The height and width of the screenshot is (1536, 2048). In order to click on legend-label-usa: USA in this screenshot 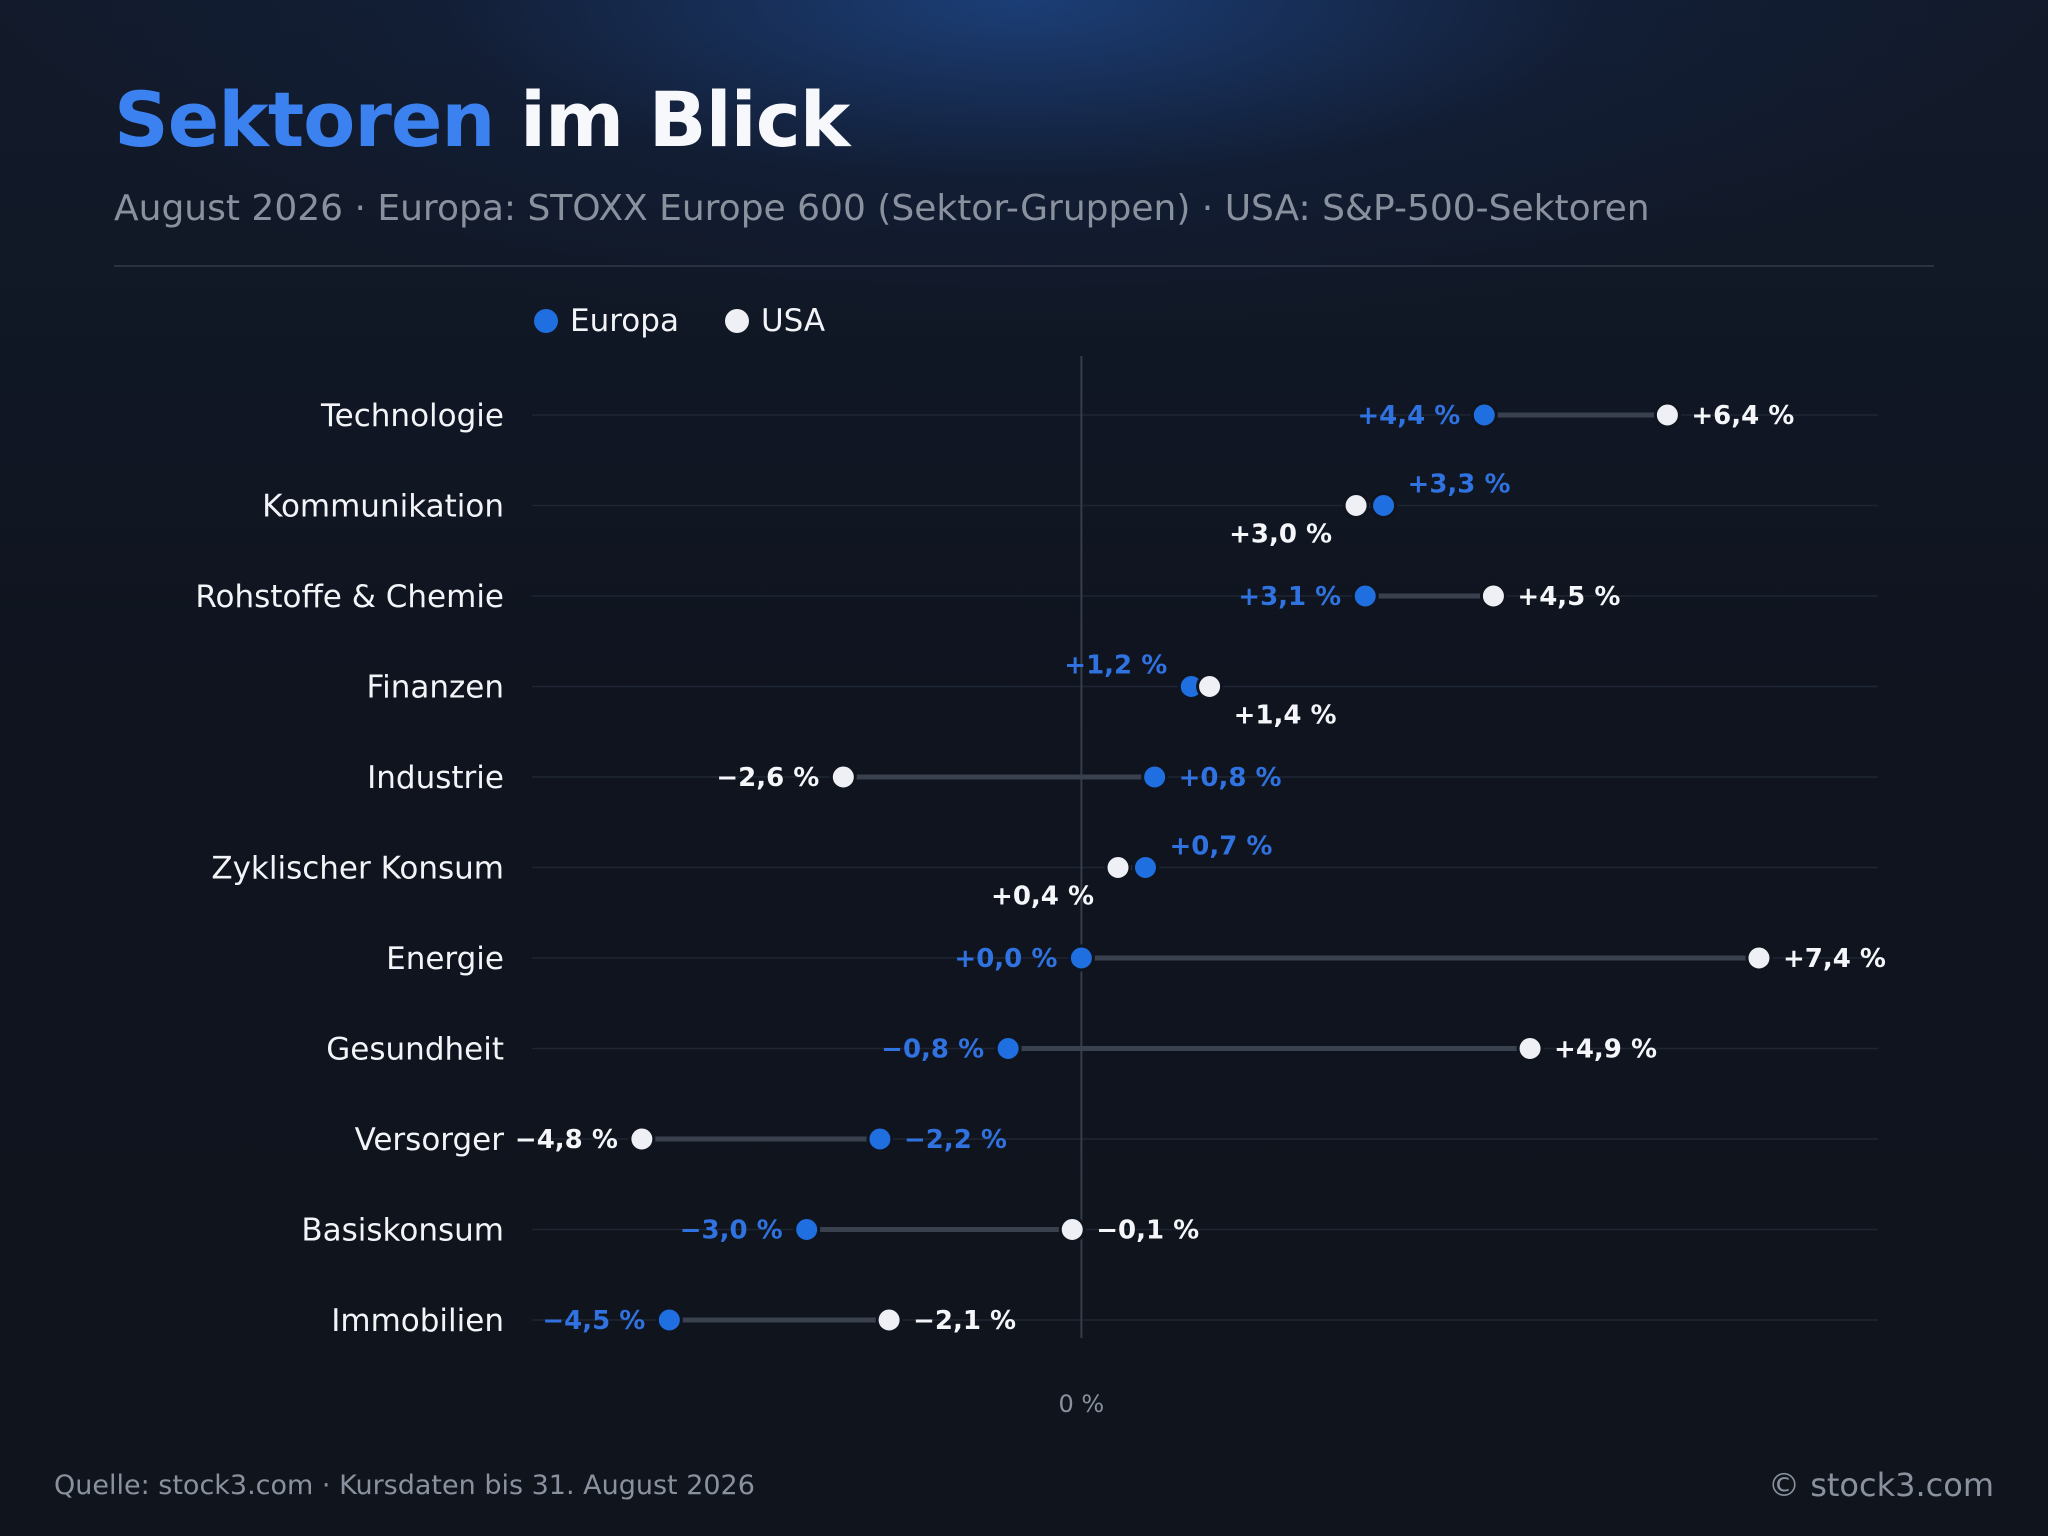, I will do `click(793, 321)`.